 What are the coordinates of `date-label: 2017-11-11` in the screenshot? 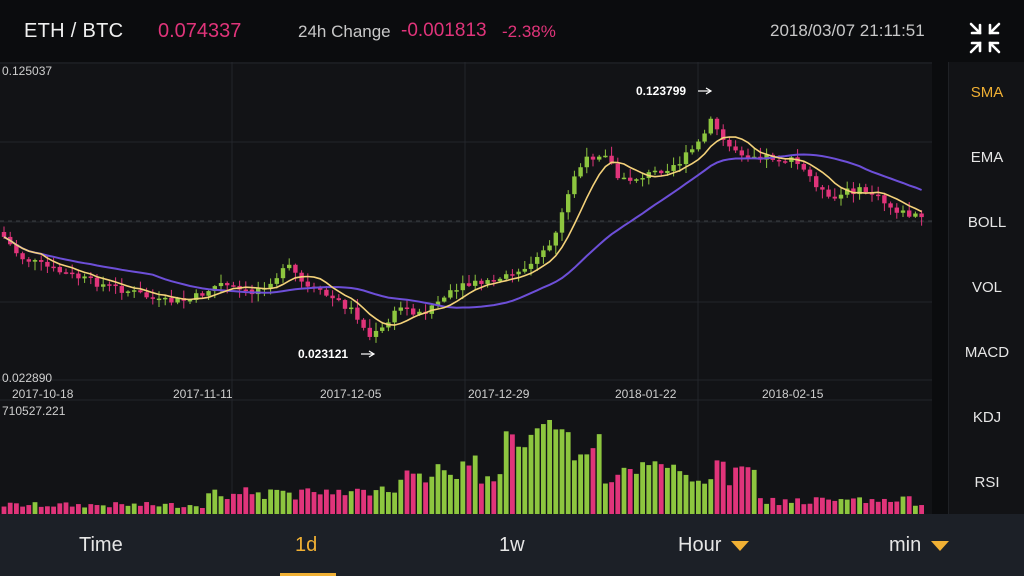 It's located at (203, 394).